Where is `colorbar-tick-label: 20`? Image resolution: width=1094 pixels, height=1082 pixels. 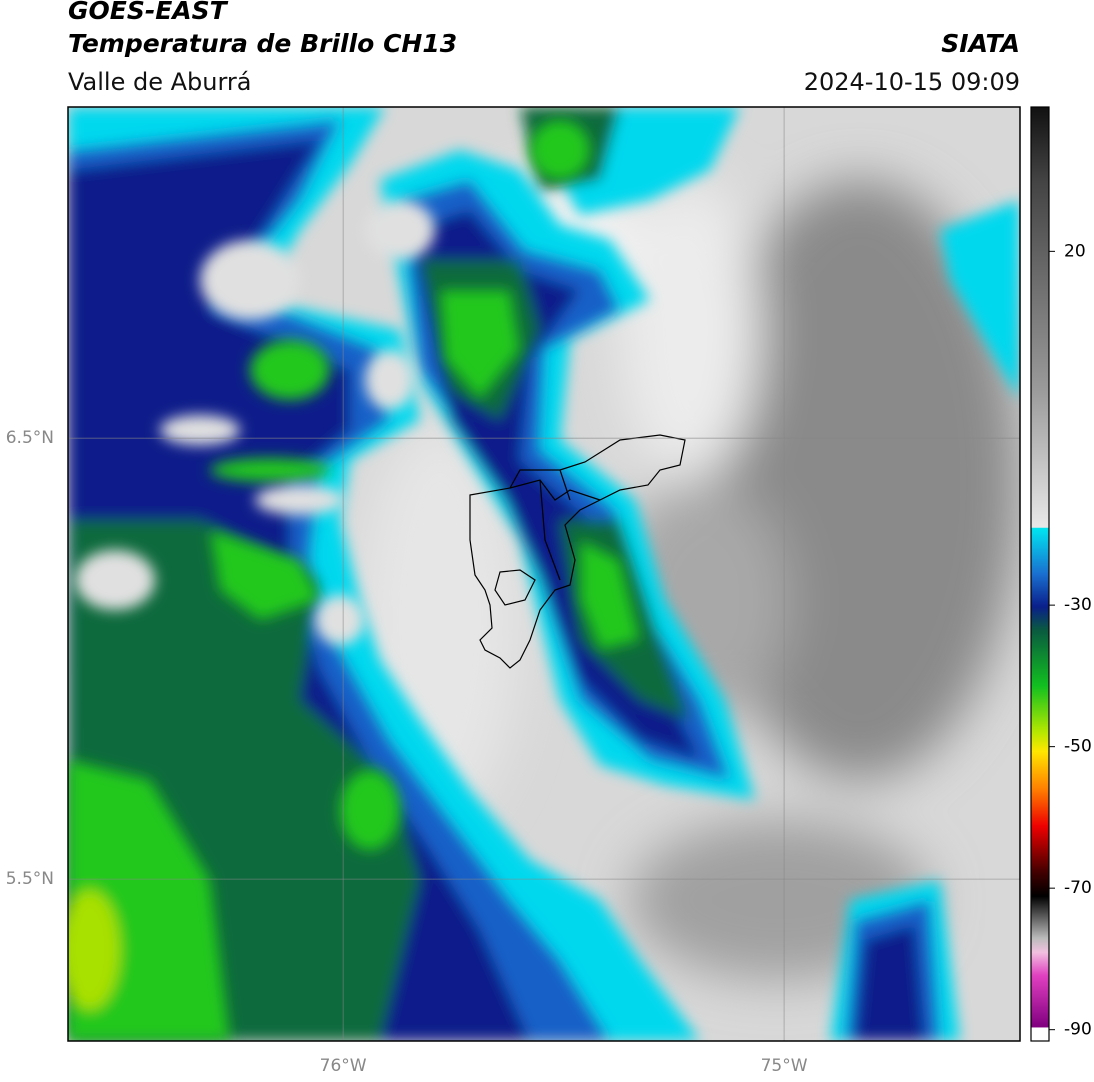 colorbar-tick-label: 20 is located at coordinates (1075, 251).